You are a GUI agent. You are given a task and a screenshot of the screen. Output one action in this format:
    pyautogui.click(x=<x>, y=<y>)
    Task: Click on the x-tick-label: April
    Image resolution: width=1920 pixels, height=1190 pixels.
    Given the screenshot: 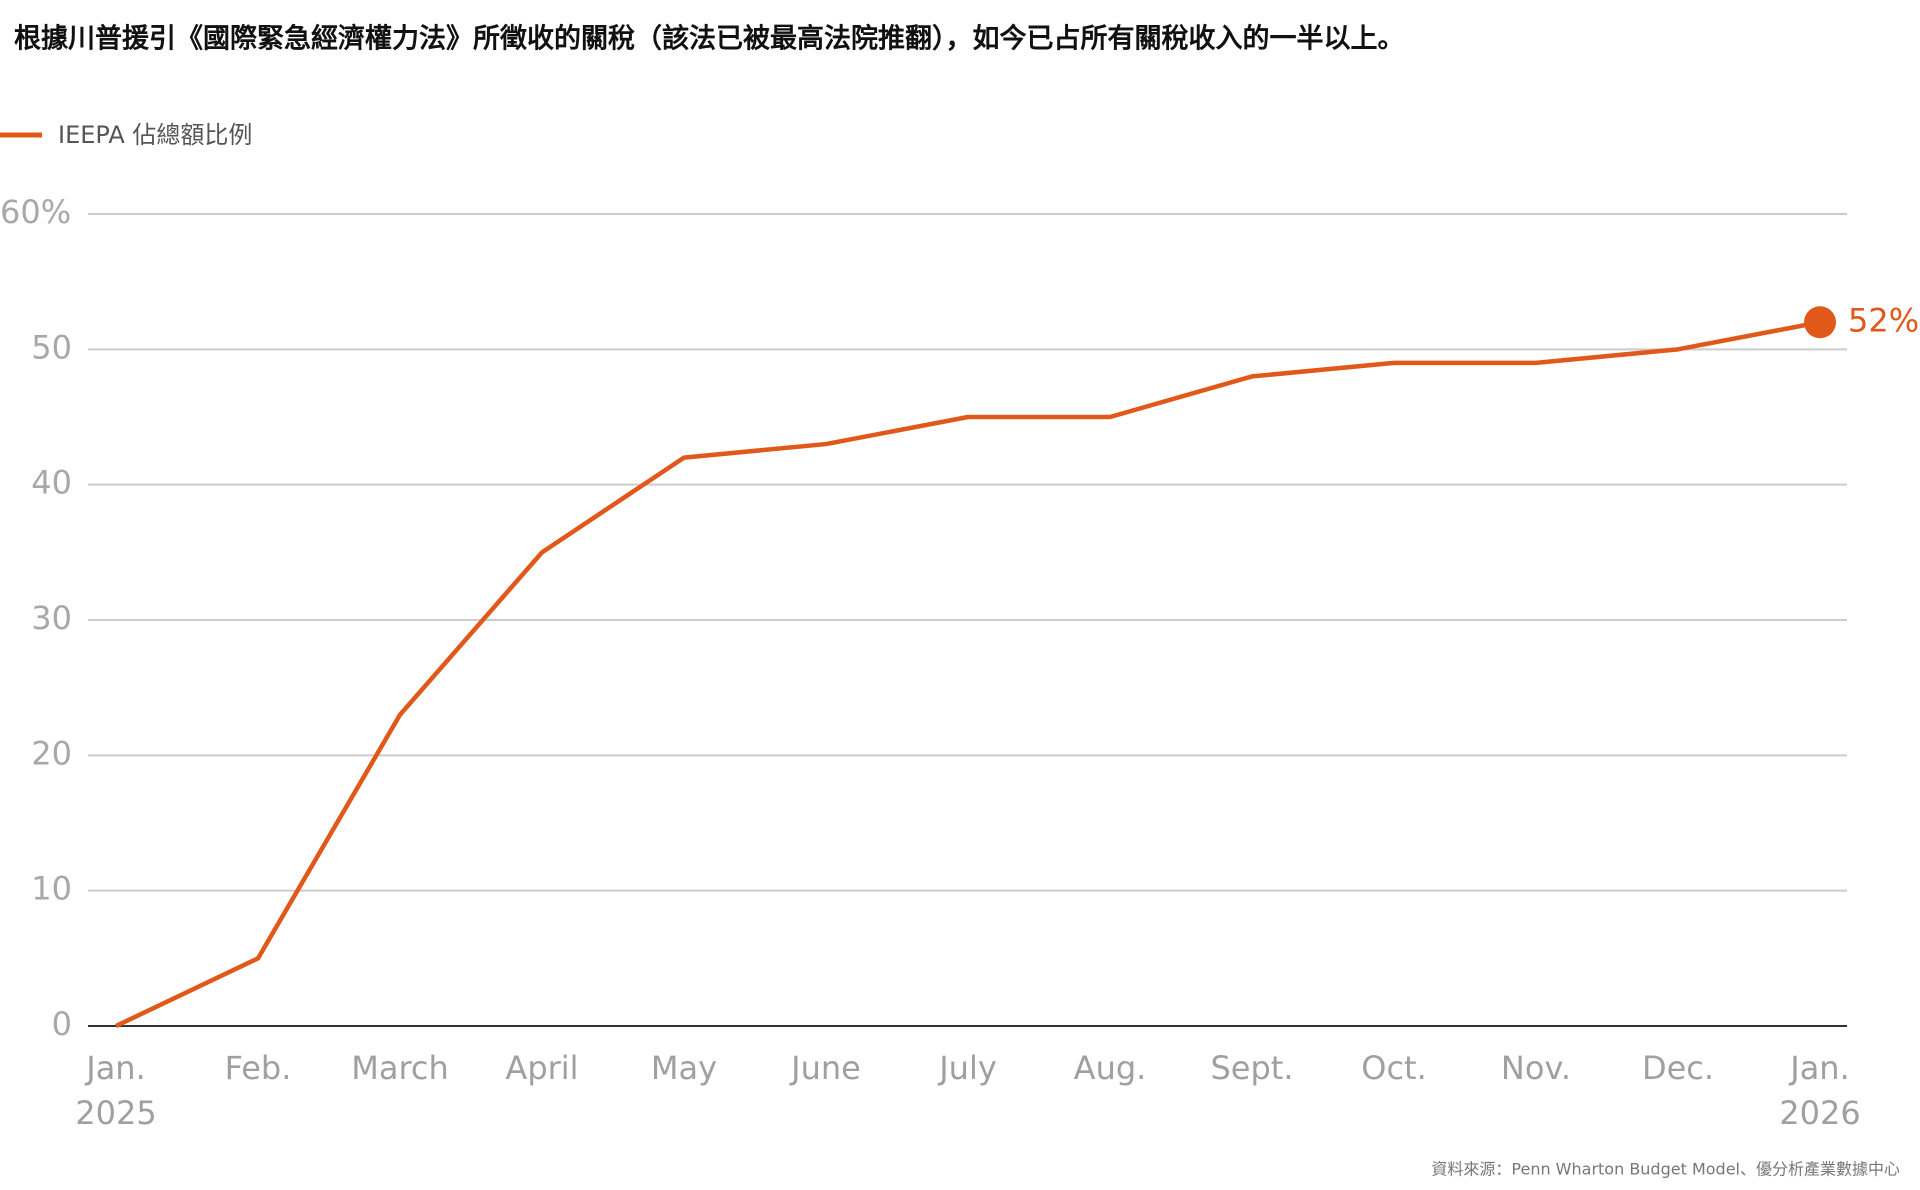 What is the action you would take?
    pyautogui.click(x=542, y=1068)
    